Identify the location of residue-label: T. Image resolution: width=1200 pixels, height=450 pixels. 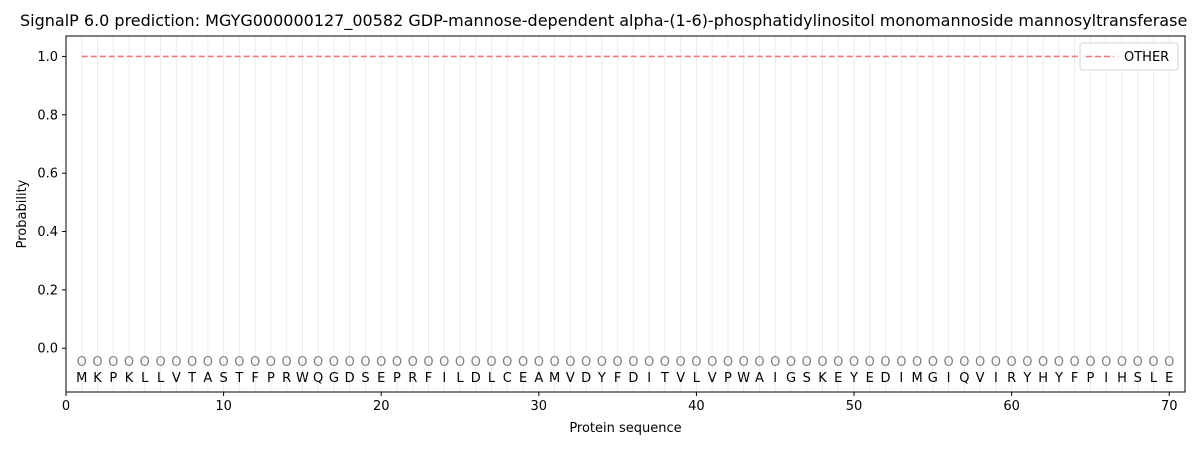
(191, 378).